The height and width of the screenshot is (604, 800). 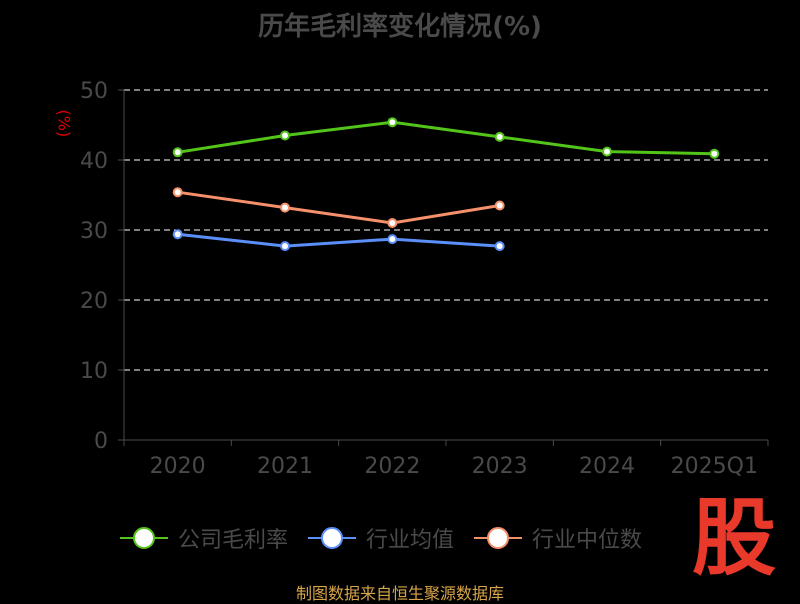 I want to click on legend-item-industry-median: 行业中位数, so click(x=558, y=538).